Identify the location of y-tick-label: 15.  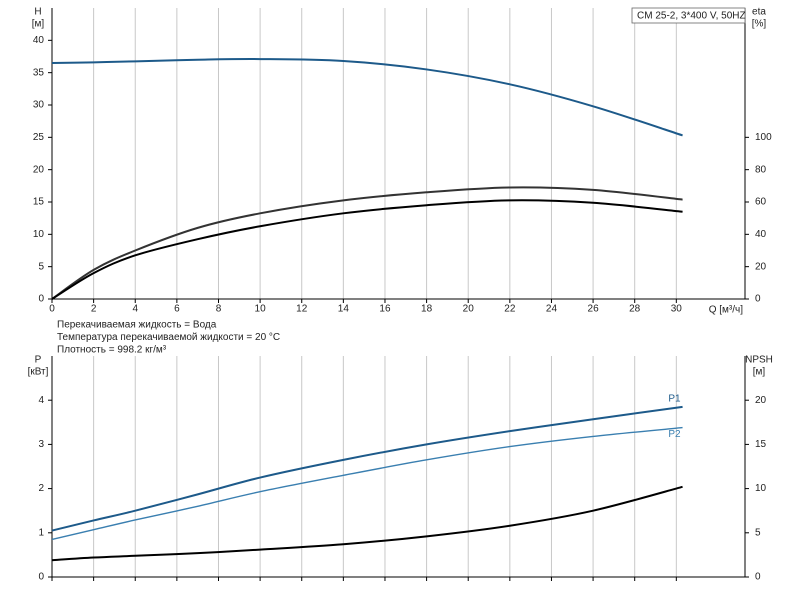
(39, 202).